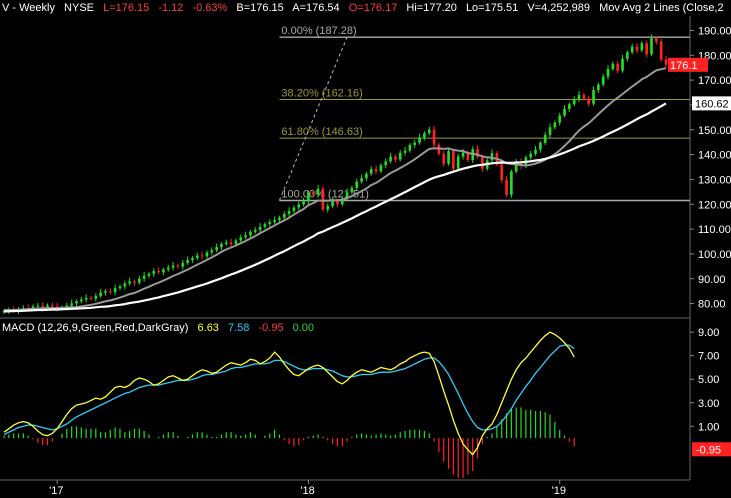  I want to click on signal-line, so click(289, 390).